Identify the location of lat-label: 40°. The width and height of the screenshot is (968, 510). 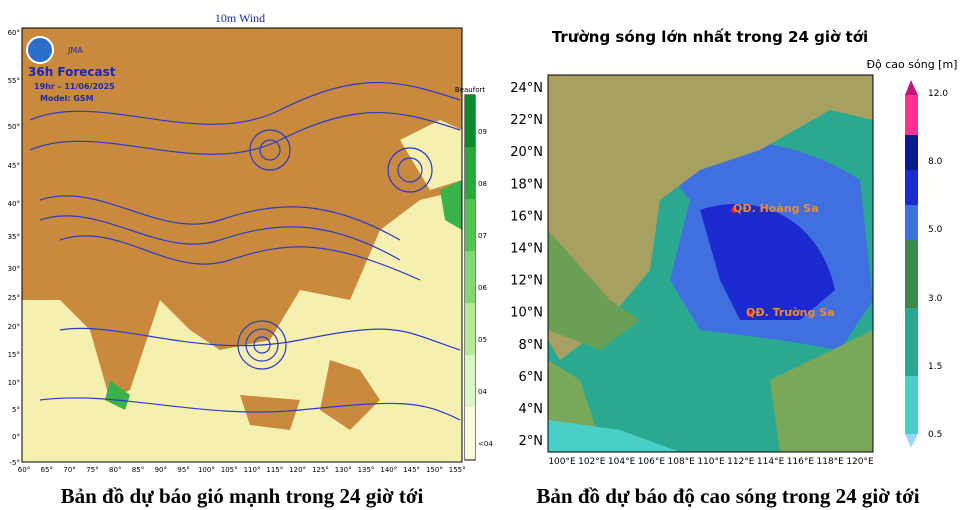
(14, 204).